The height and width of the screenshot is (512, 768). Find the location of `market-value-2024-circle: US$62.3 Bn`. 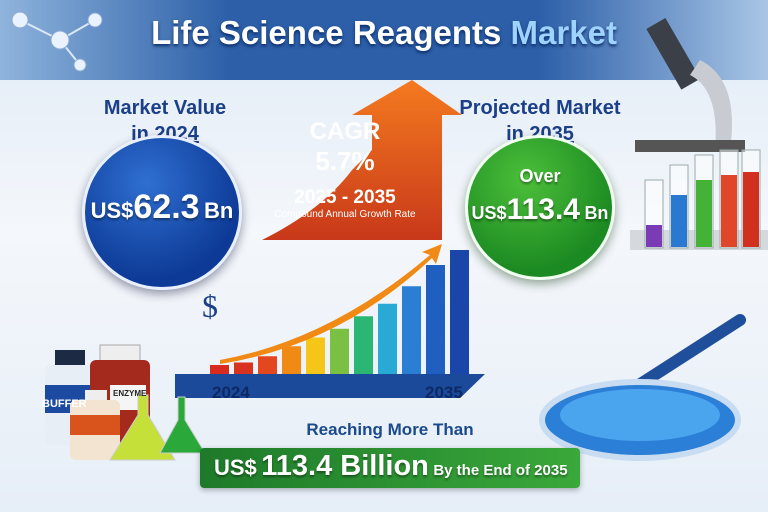

market-value-2024-circle: US$62.3 Bn is located at coordinates (162, 212).